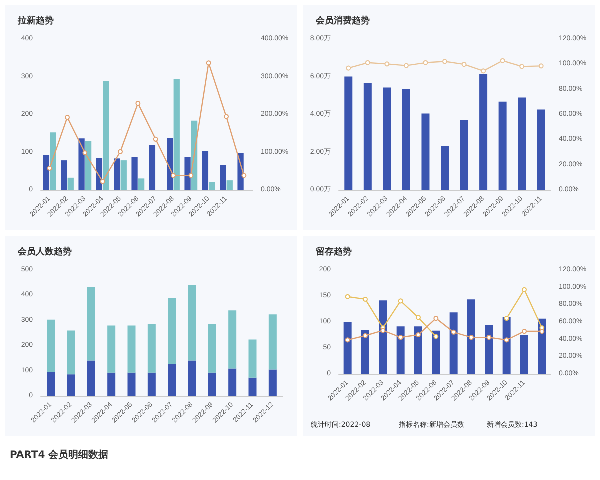  I want to click on chart-title: 留存趋势, so click(334, 251).